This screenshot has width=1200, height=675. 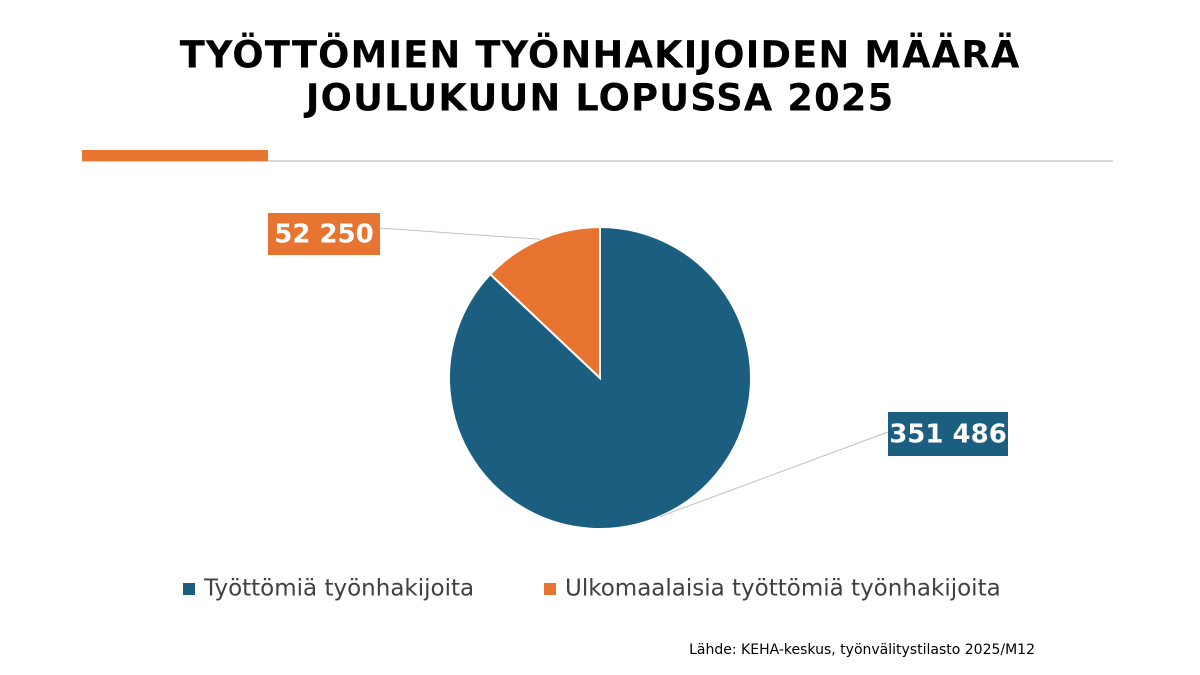 What do you see at coordinates (783, 589) in the screenshot?
I see `legend-label: Ulkomaalaisia työttömiä työnhakijoita` at bounding box center [783, 589].